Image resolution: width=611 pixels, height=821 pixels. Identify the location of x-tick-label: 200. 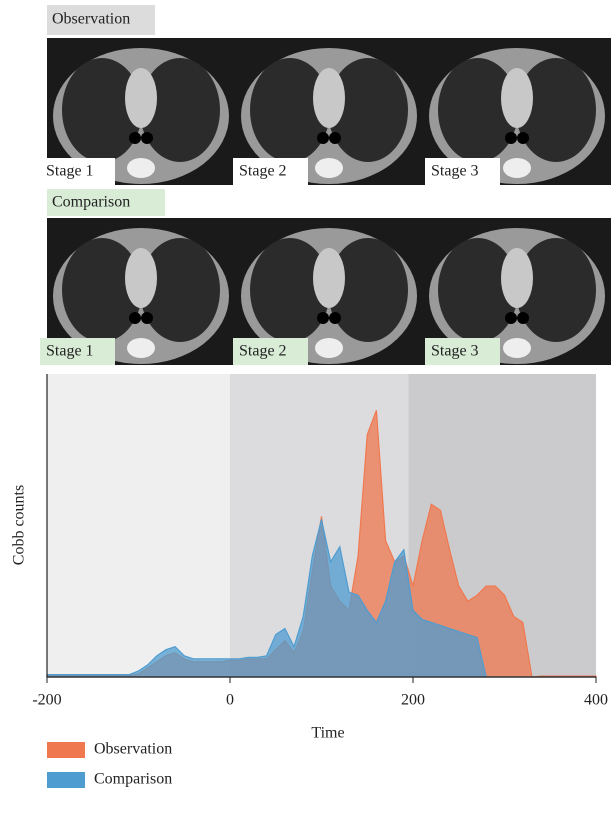
(413, 700).